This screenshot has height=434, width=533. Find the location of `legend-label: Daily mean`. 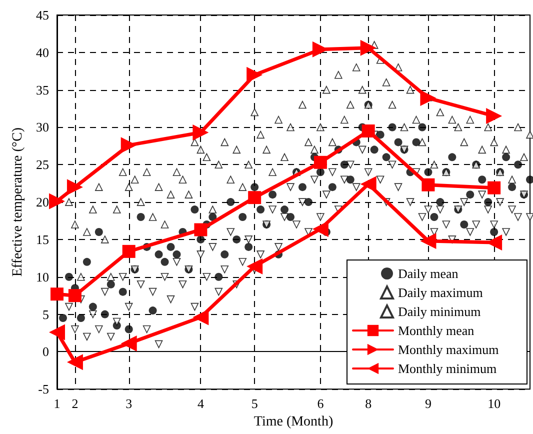

legend-label: Daily mean is located at coordinates (428, 273).